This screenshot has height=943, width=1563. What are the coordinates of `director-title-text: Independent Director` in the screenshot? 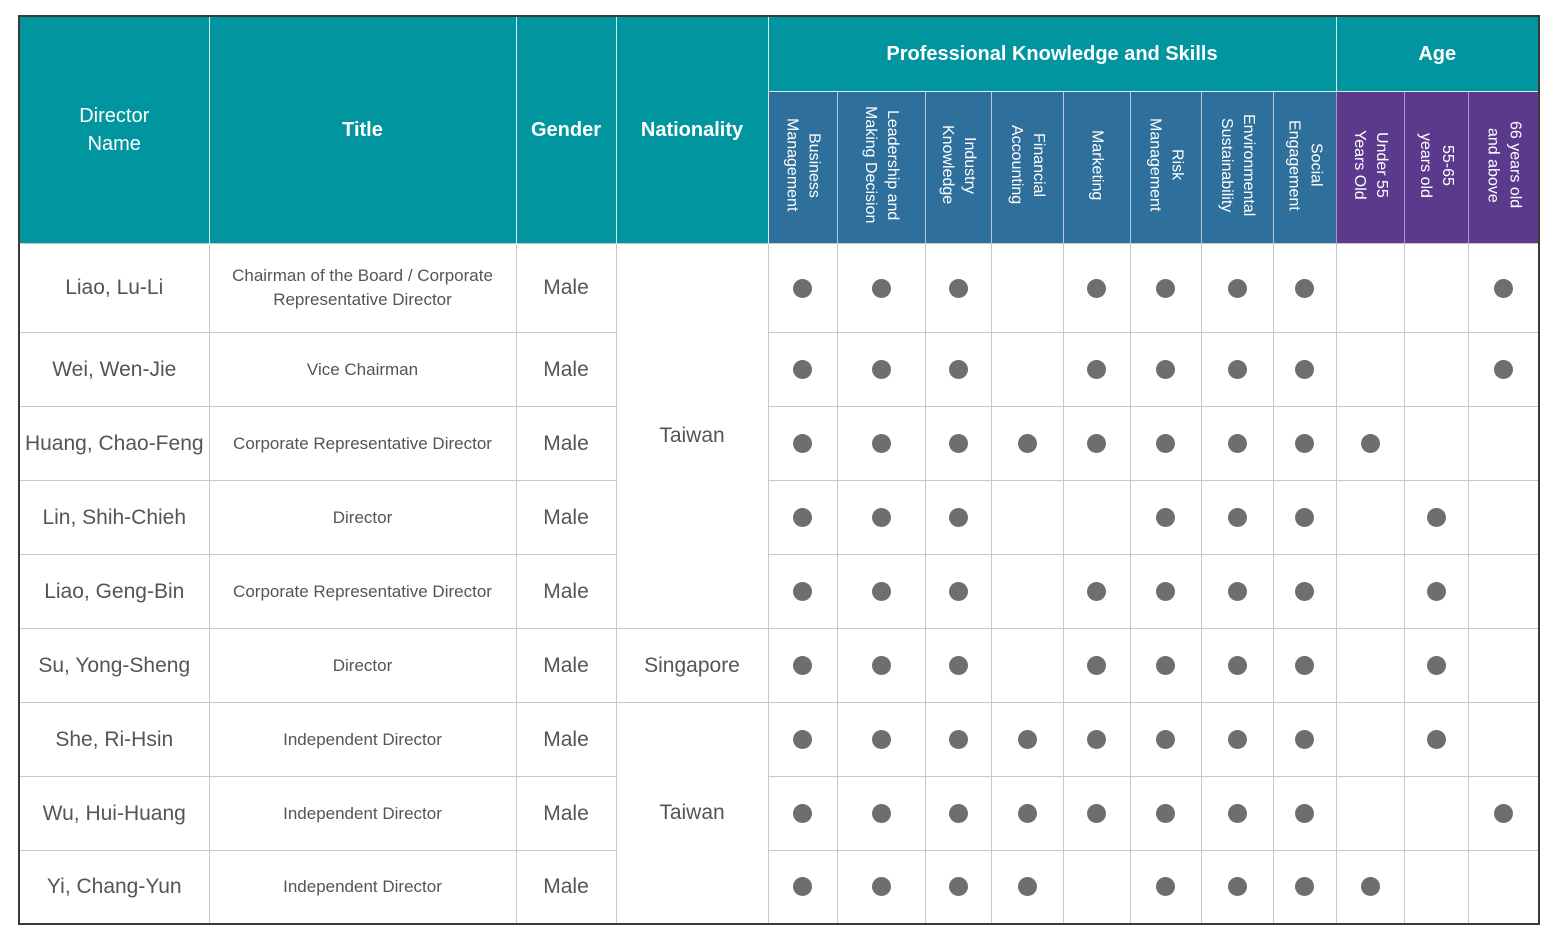 It's located at (362, 813).